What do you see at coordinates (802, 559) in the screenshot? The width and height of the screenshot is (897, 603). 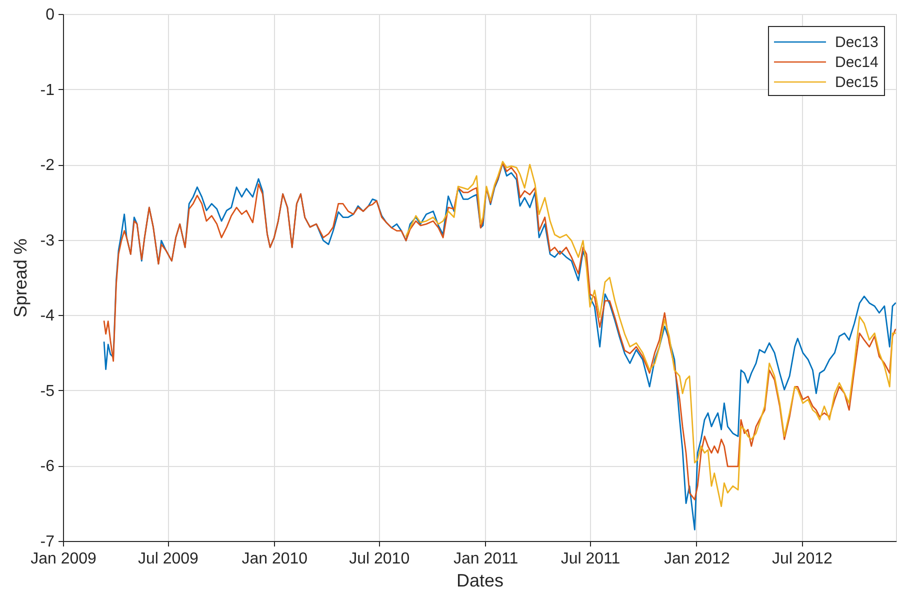 I see `x-tick-label: Jul 2012` at bounding box center [802, 559].